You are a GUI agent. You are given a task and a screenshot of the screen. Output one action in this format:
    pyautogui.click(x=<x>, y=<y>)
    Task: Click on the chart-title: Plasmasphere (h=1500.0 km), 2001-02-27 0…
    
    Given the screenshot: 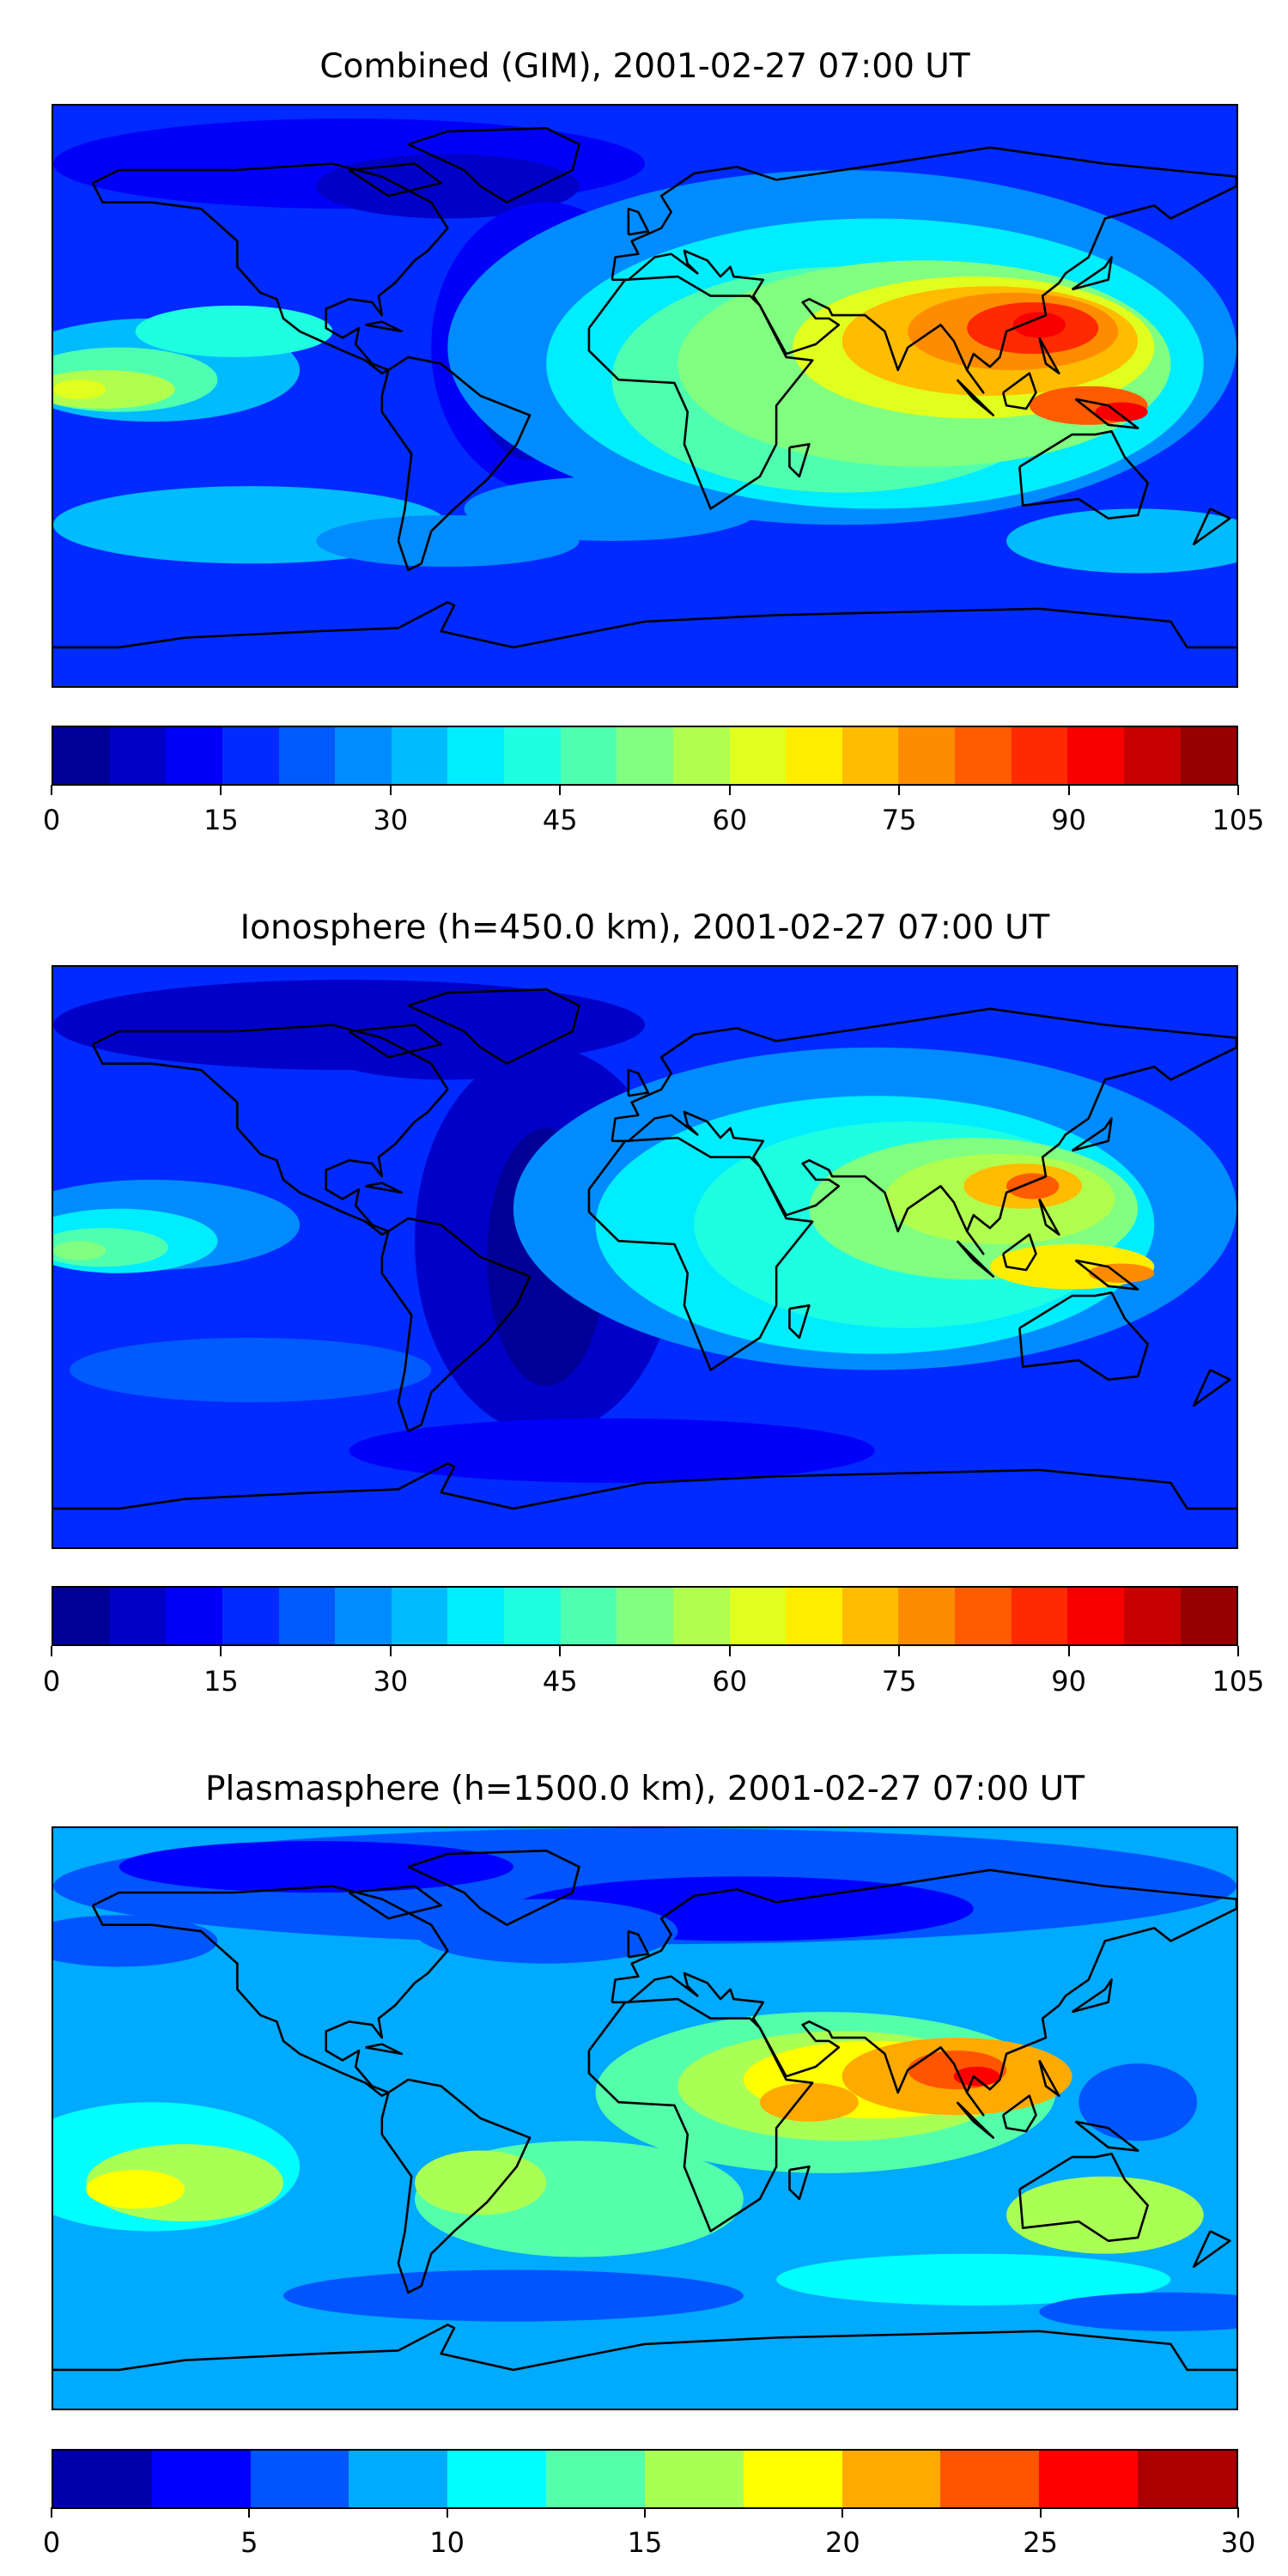 What is the action you would take?
    pyautogui.click(x=644, y=1789)
    